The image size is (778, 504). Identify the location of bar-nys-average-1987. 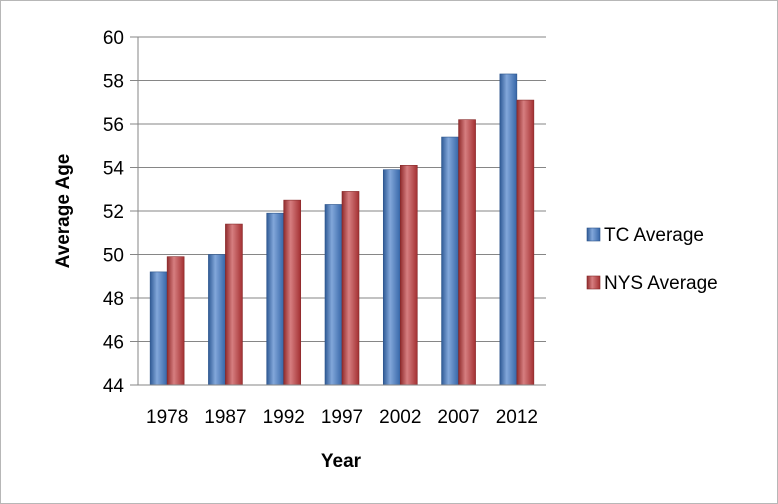
(234, 304).